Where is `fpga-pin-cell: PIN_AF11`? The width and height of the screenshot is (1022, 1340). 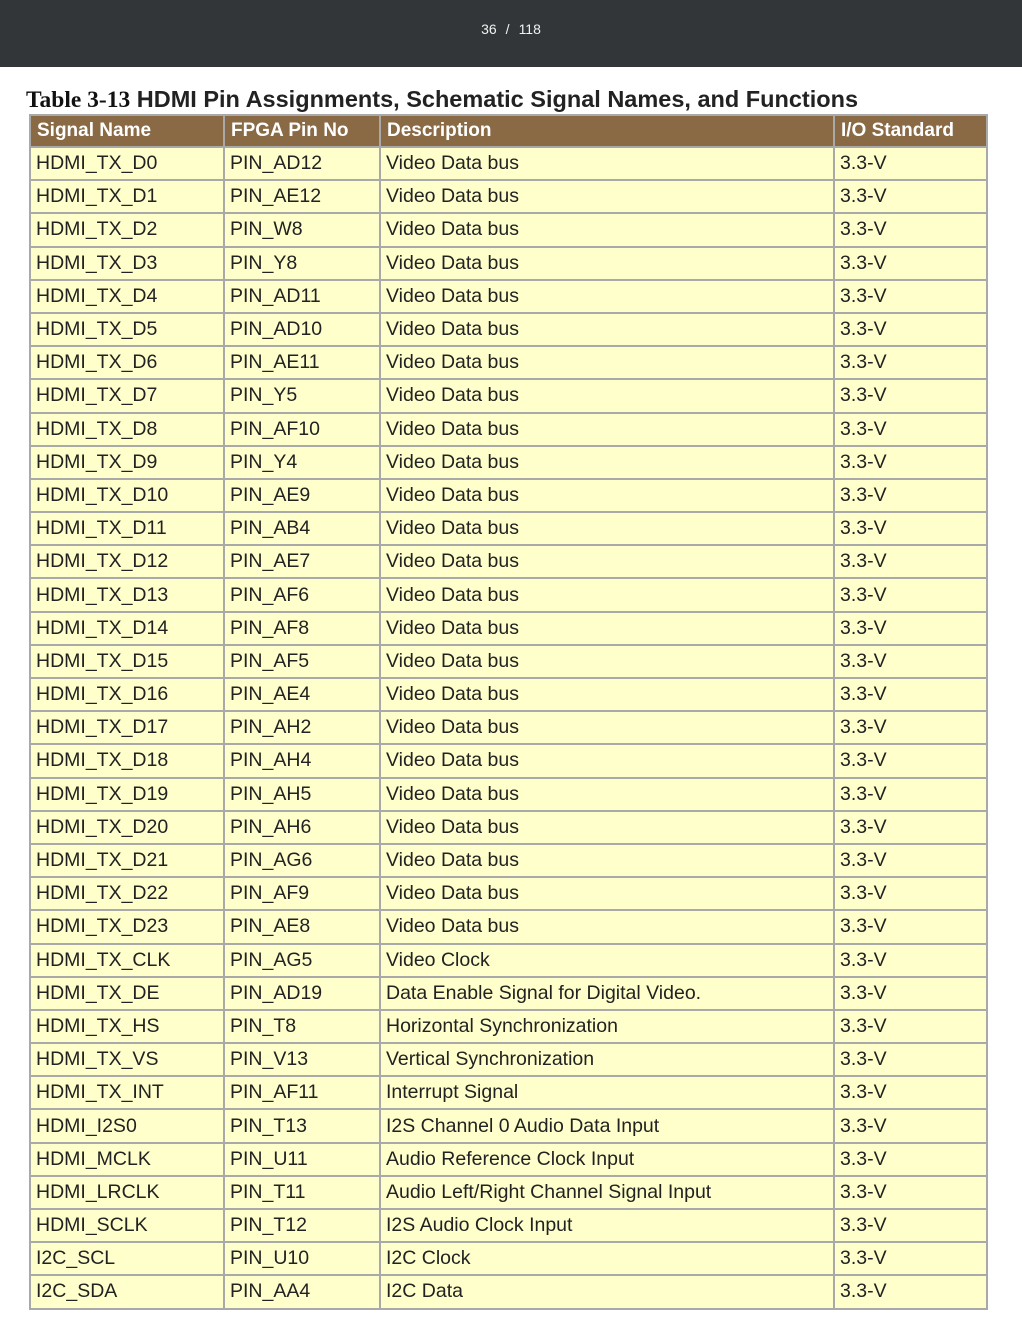 fpga-pin-cell: PIN_AF11 is located at coordinates (302, 1093).